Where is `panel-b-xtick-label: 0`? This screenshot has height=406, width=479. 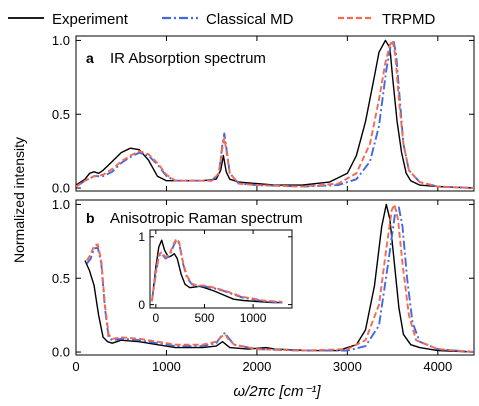
panel-b-xtick-label: 0 is located at coordinates (75, 366).